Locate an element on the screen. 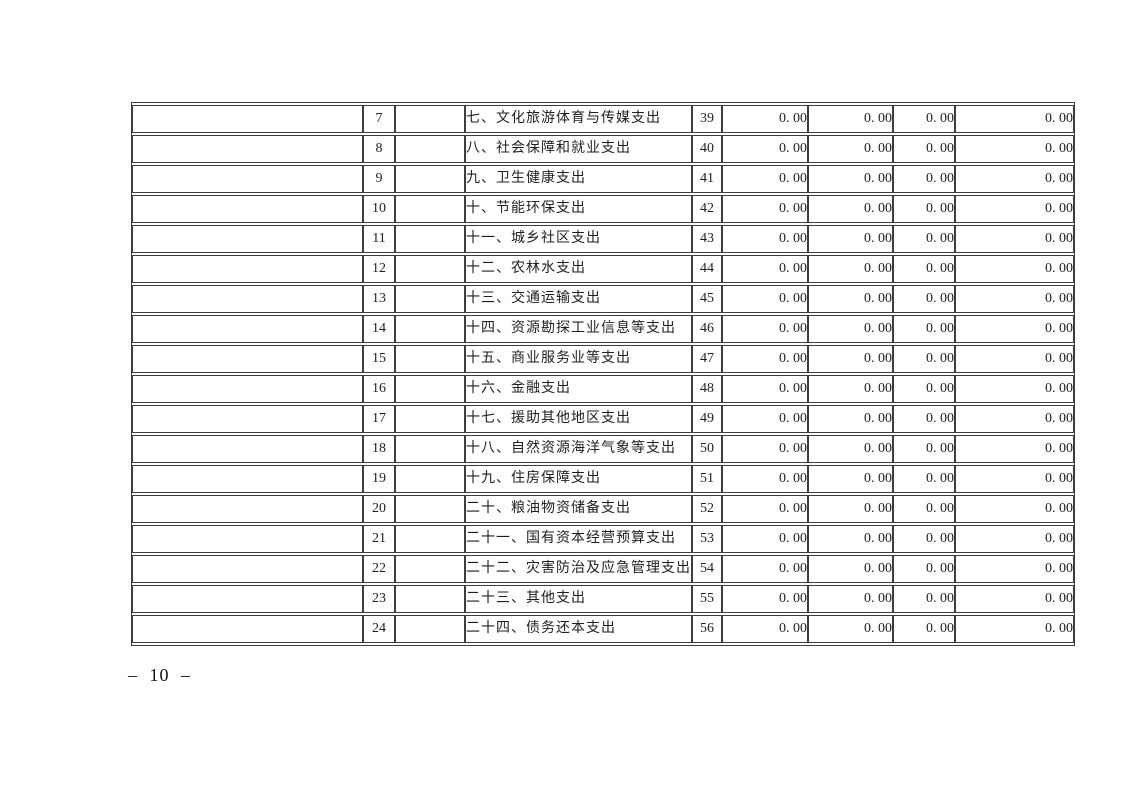  table-row: 7 七、文化旅游体育与传媒支出 39 0. 00 0. 00 0. 00 0. 00 is located at coordinates (603, 119).